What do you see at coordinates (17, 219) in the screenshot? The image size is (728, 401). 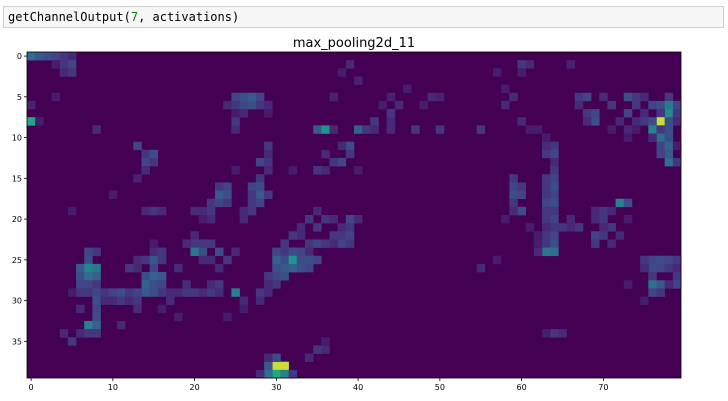 I see `y-tick-label: 20` at bounding box center [17, 219].